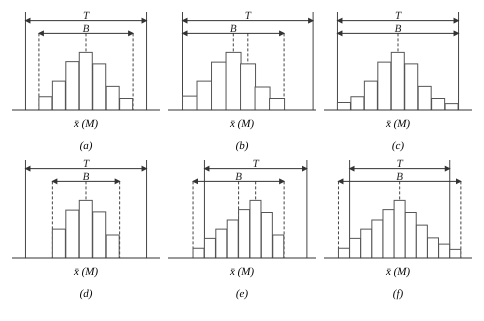 The height and width of the screenshot is (321, 484). Describe the element at coordinates (242, 146) in the screenshot. I see `text: (b)` at that location.